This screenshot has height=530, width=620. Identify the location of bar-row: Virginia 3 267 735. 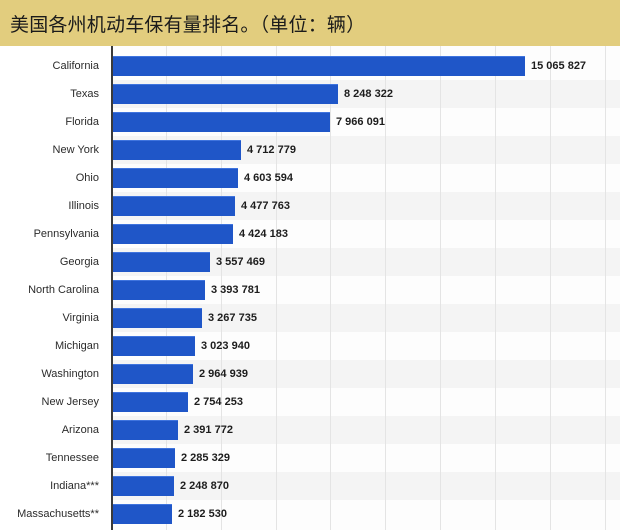
(310, 318).